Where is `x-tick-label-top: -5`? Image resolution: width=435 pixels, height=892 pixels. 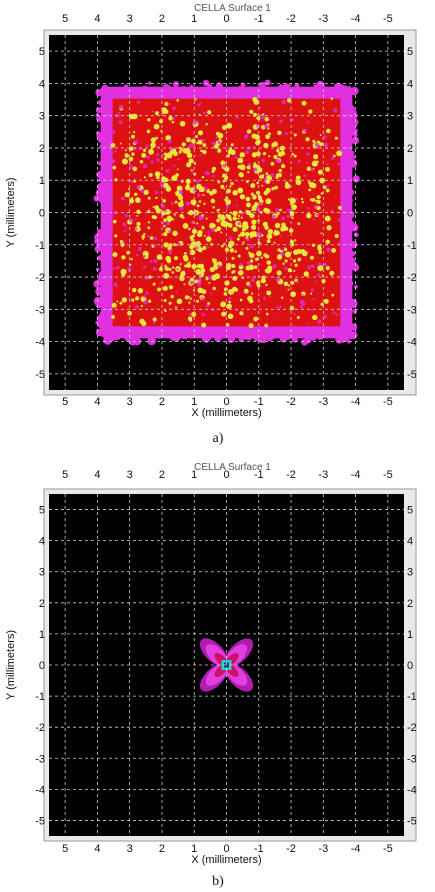 x-tick-label-top: -5 is located at coordinates (388, 19).